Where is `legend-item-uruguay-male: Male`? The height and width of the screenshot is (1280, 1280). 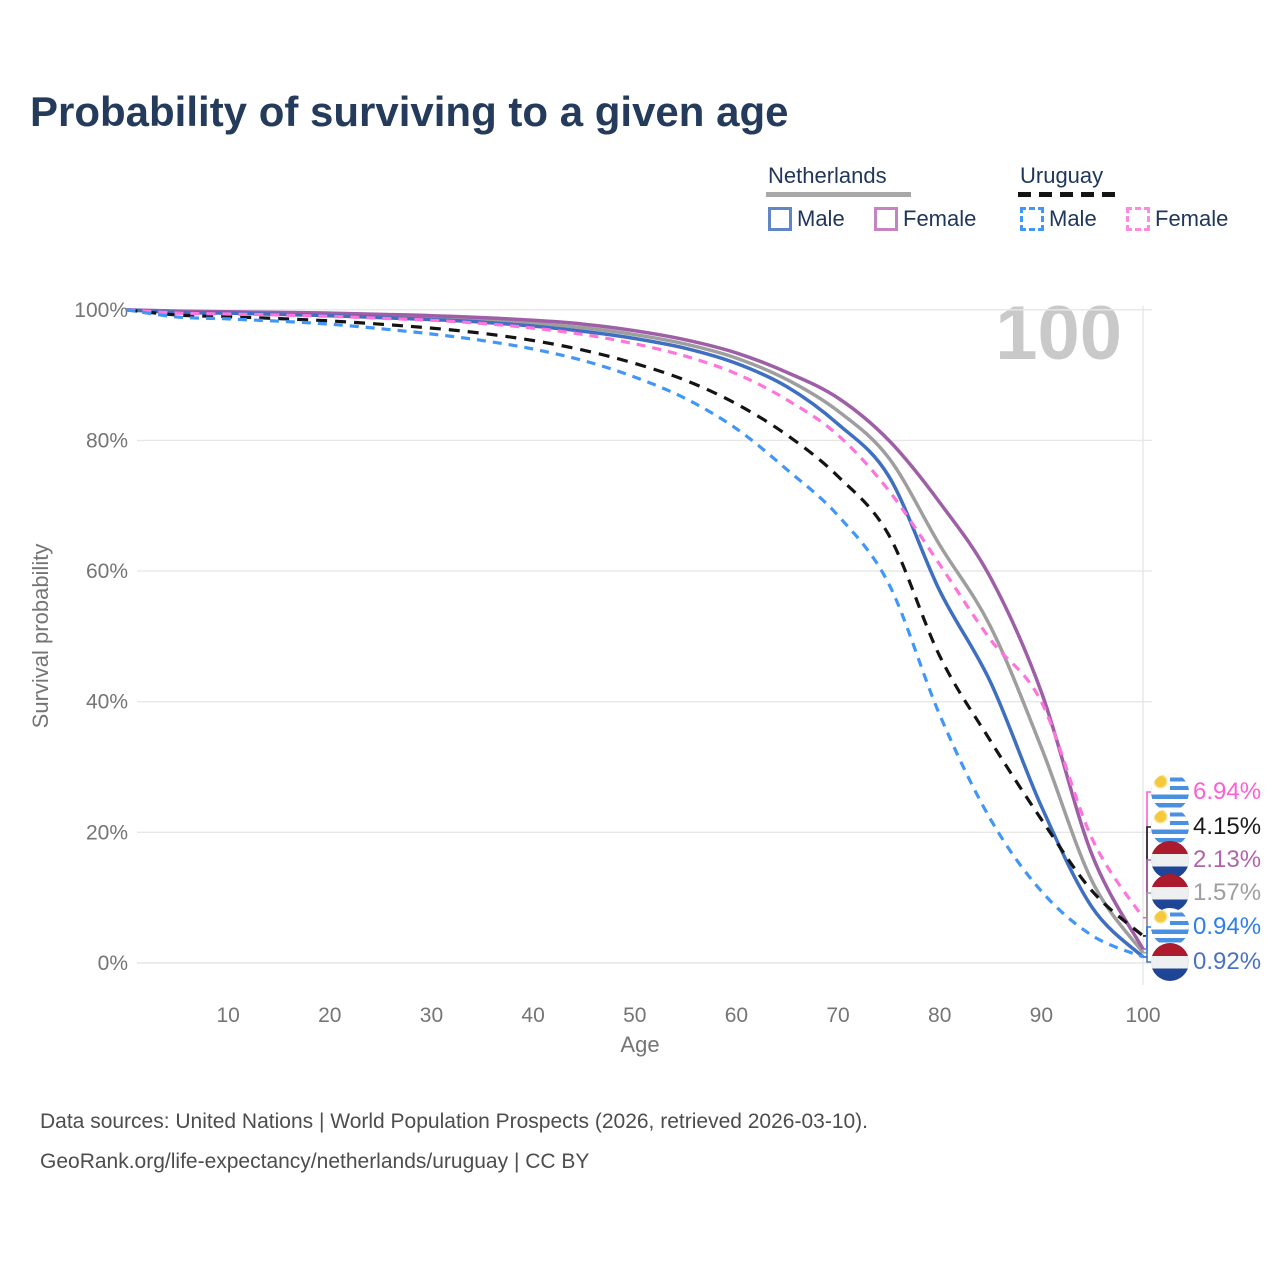
legend-item-uruguay-male: Male is located at coordinates (1058, 219).